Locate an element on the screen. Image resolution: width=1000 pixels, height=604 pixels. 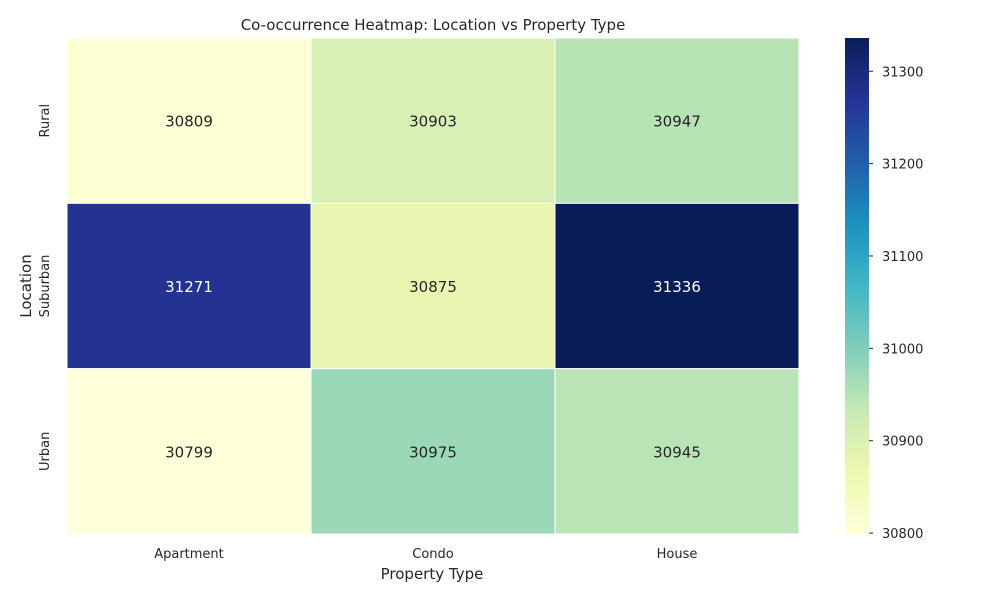
y-tick-label: Suburban is located at coordinates (45, 286).